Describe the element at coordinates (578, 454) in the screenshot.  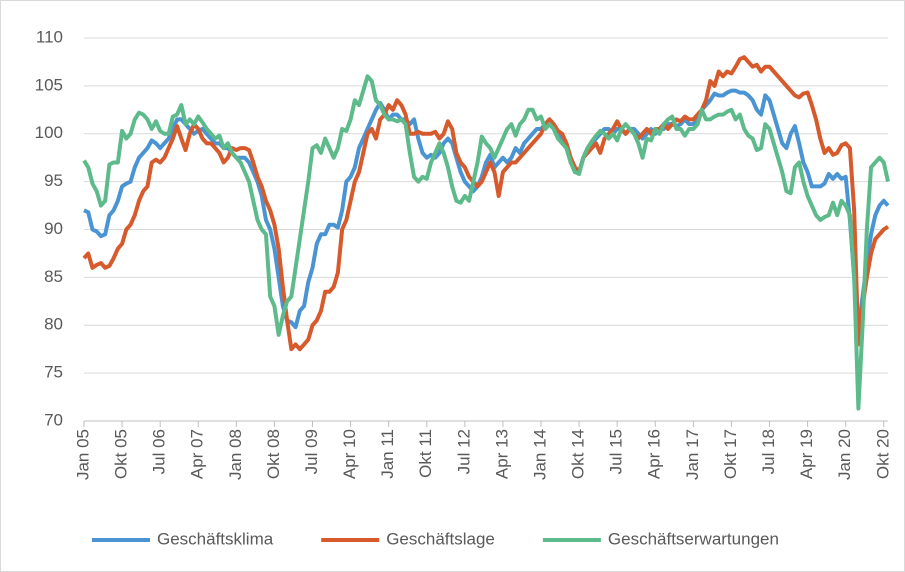
I see `x-tick-label: Okt 14` at that location.